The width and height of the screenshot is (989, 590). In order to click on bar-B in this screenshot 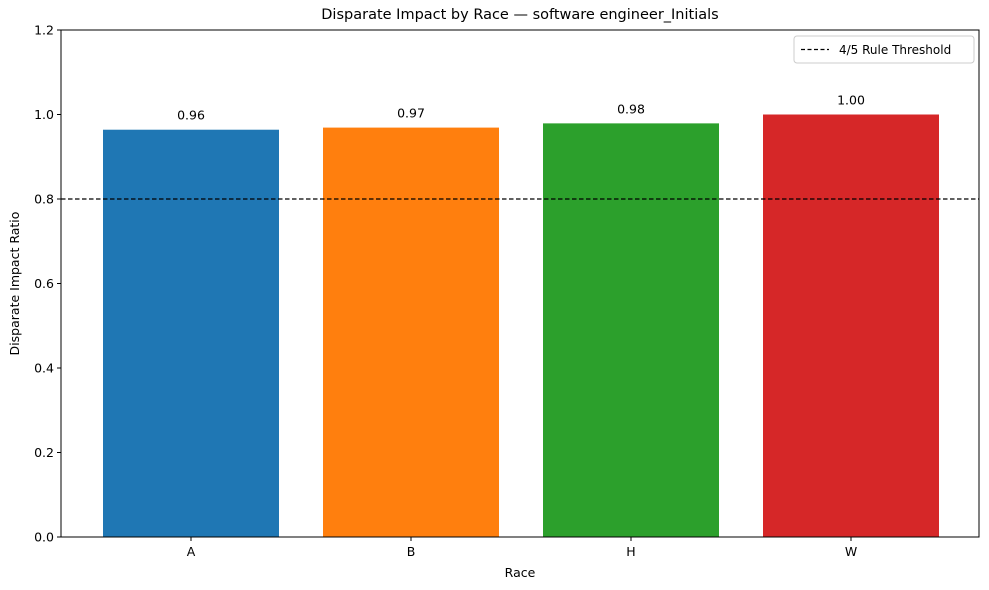, I will do `click(411, 332)`.